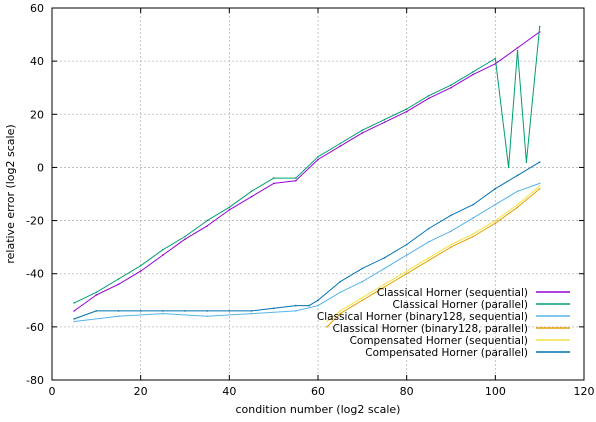  Describe the element at coordinates (584, 391) in the screenshot. I see `x-tick-label: 120` at that location.